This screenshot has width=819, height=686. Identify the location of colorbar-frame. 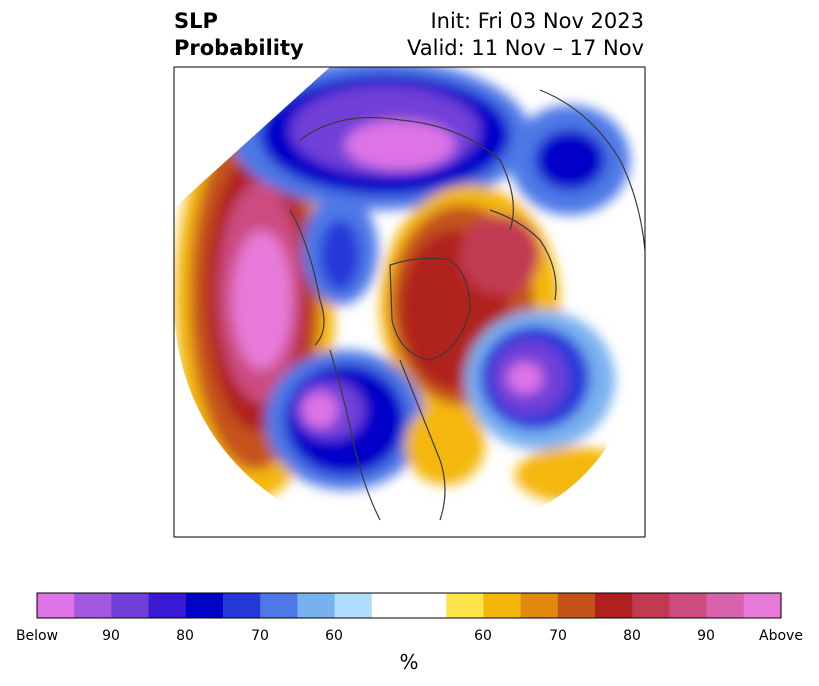
(409, 605).